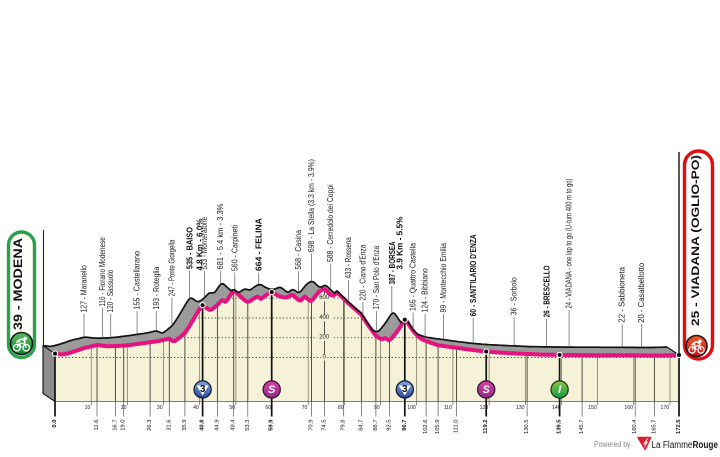 Image resolution: width=720 pixels, height=457 pixels. I want to click on svg-text: 433 - Rossena, so click(348, 258).